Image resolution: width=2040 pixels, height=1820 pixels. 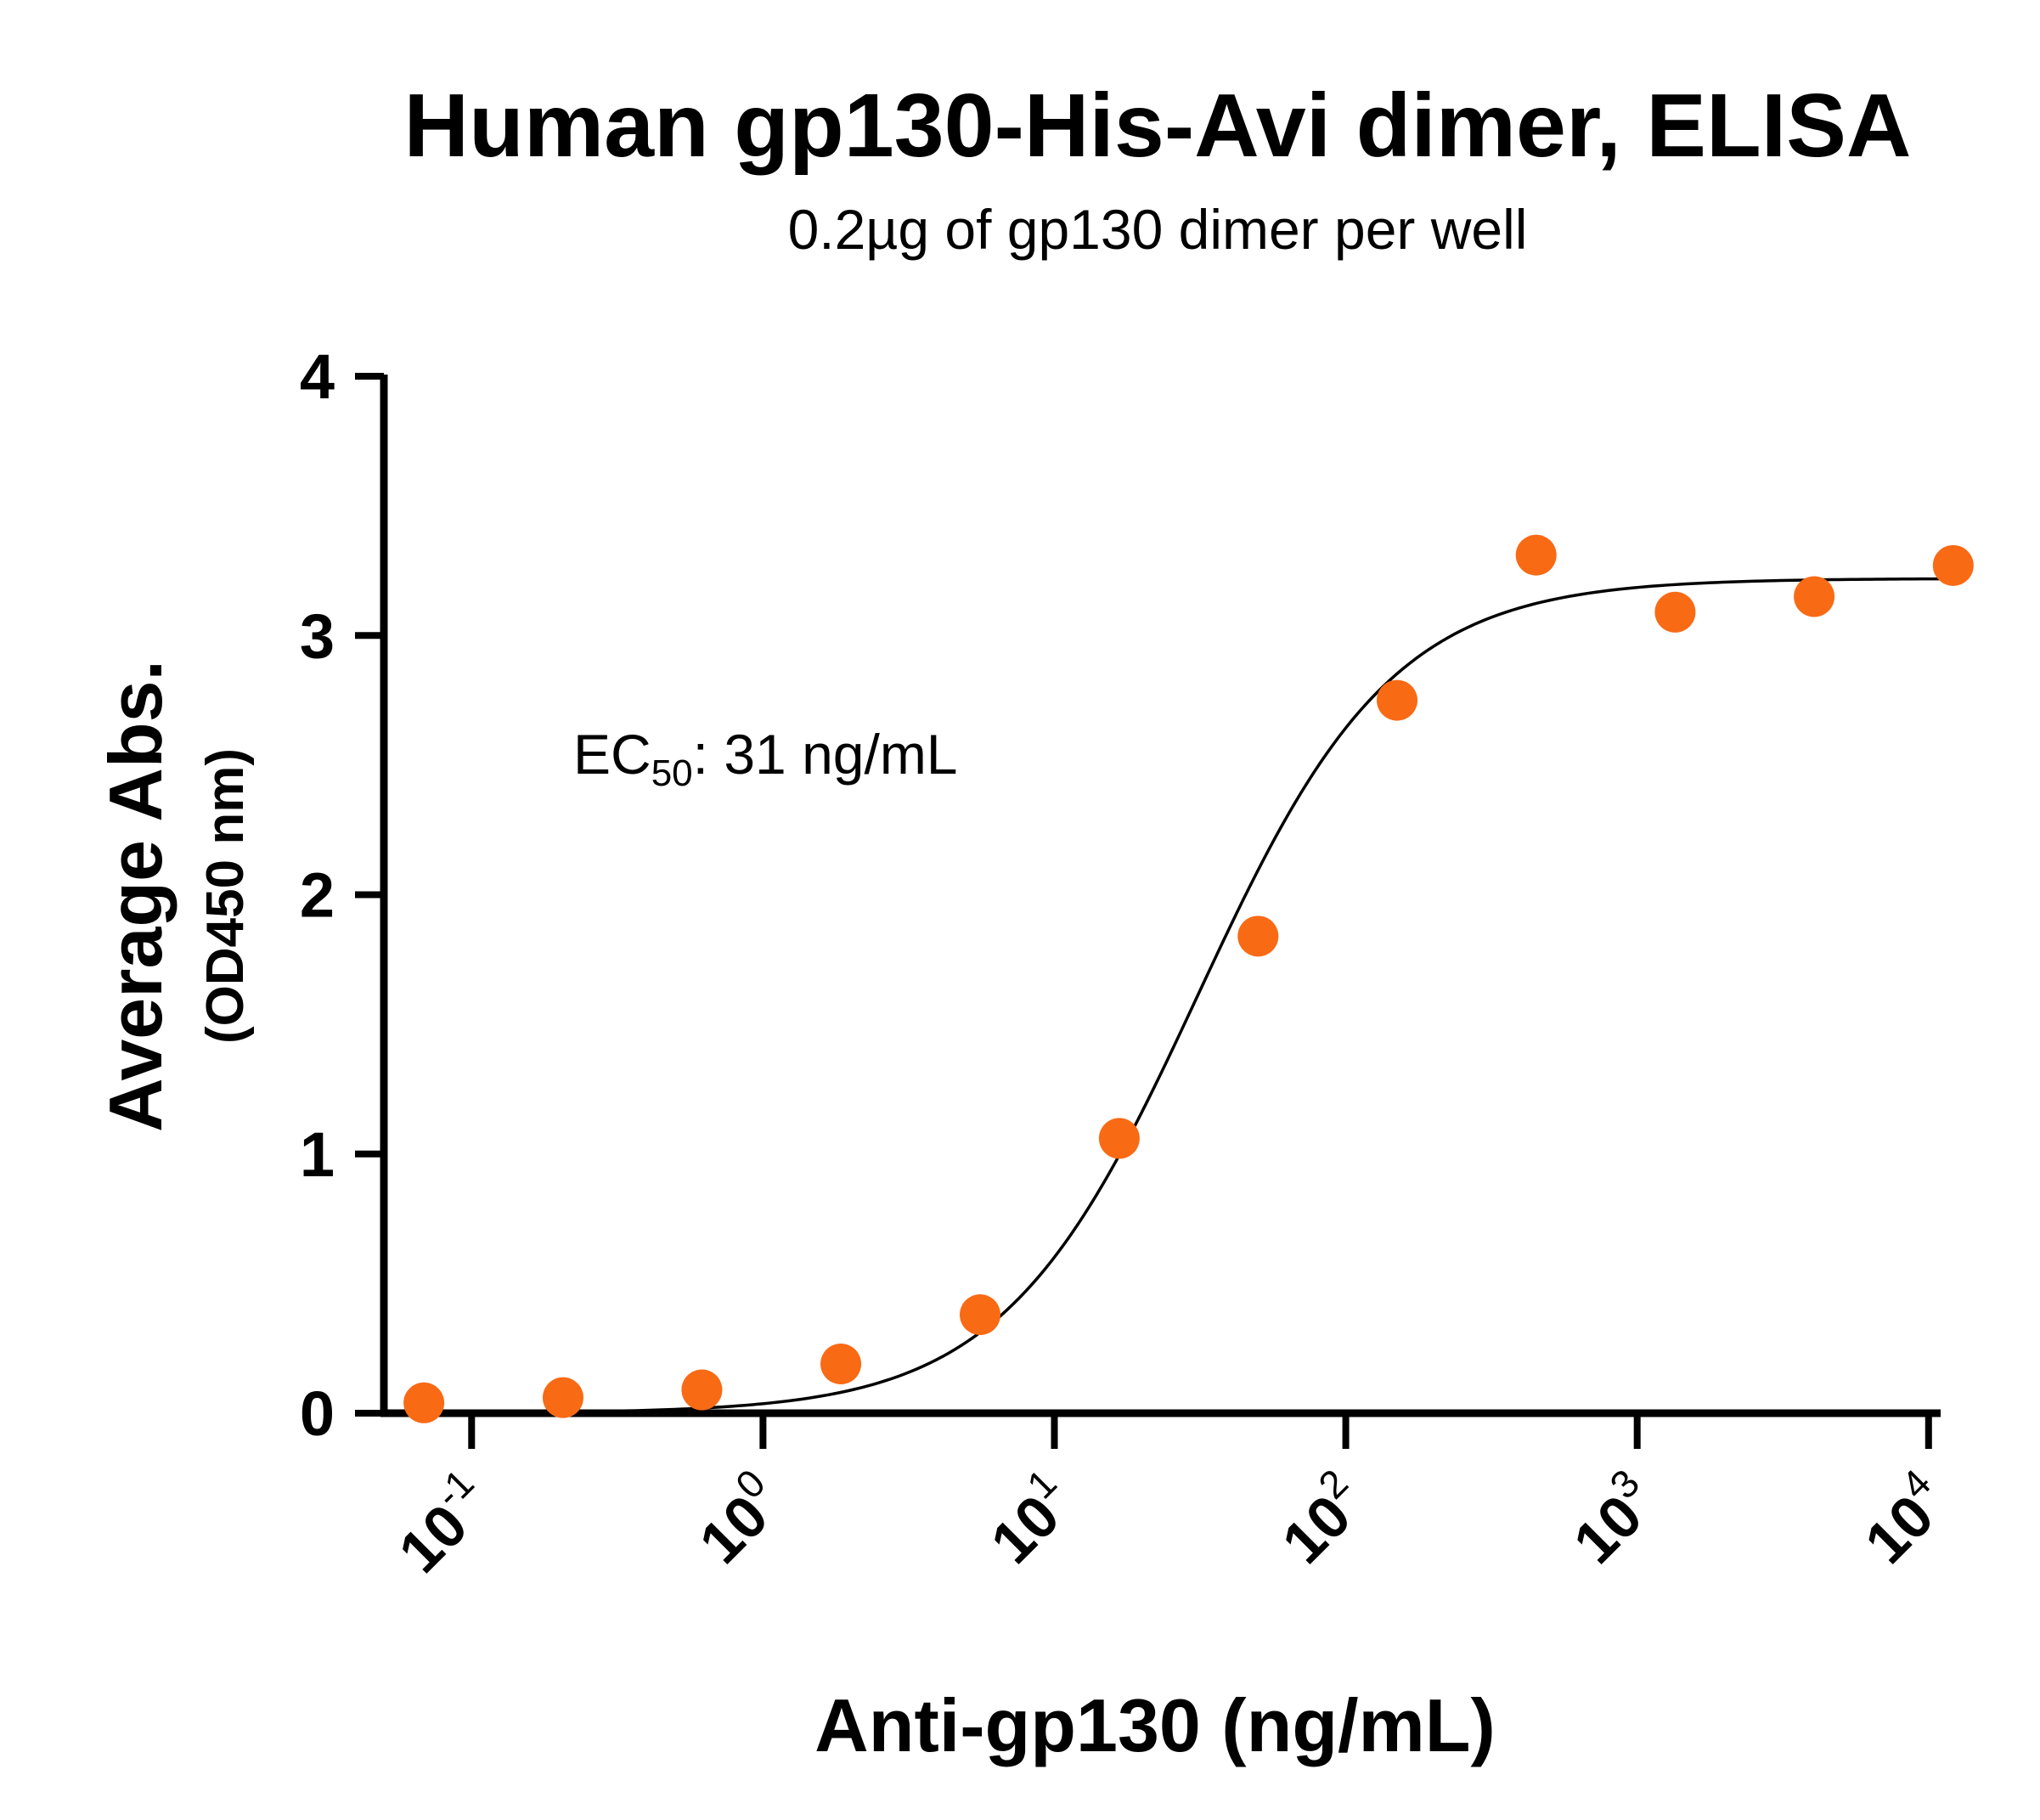 I want to click on x-tick-label: 10⁴, so click(x=1903, y=1518).